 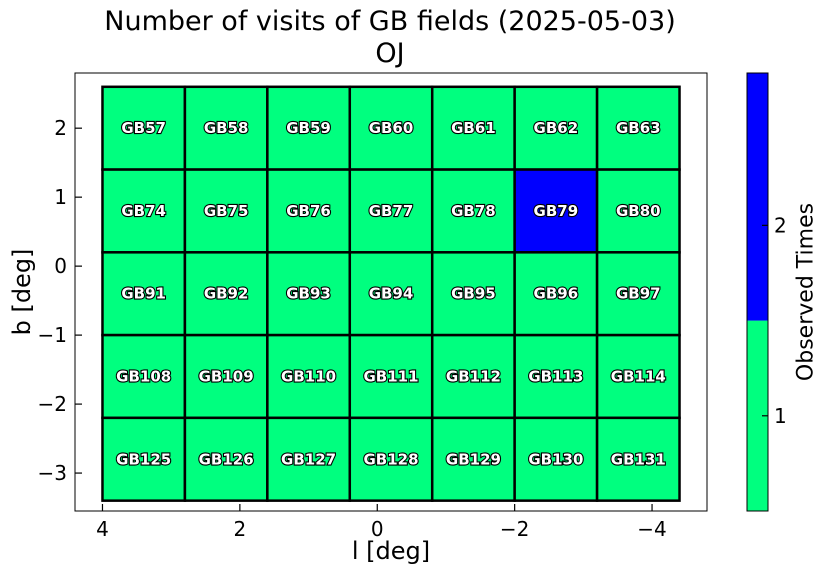 What do you see at coordinates (52, 335) in the screenshot?
I see `y-tick-label: −1` at bounding box center [52, 335].